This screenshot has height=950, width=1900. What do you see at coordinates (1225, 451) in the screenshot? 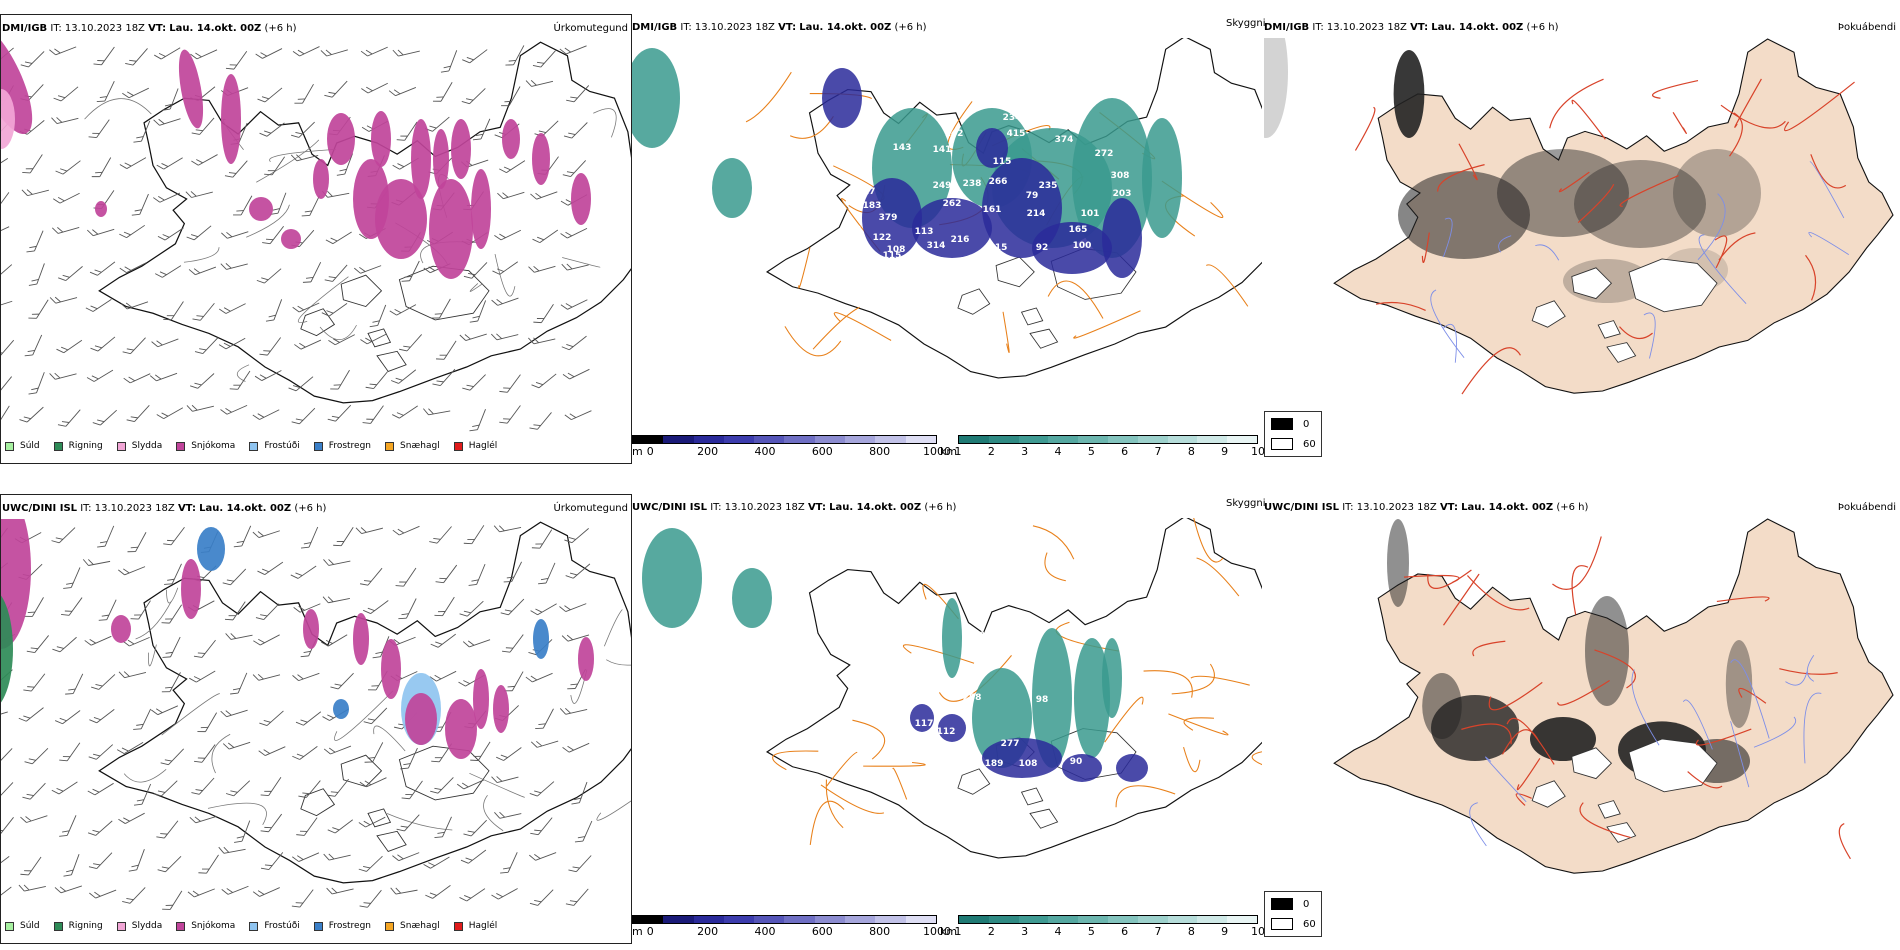
I see `scale-tick-label: 9` at bounding box center [1225, 451].